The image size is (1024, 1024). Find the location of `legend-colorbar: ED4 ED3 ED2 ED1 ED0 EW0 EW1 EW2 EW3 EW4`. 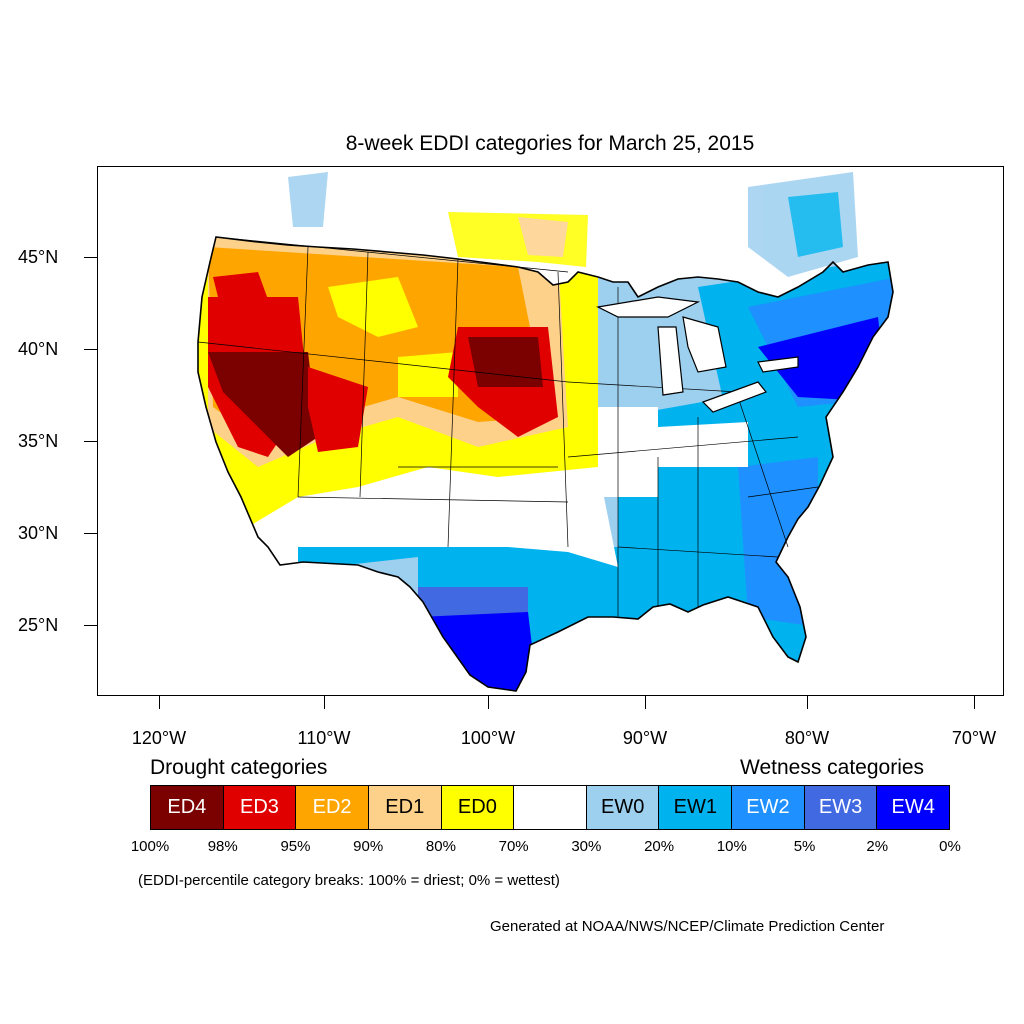

legend-colorbar: ED4 ED3 ED2 ED1 ED0 EW0 EW1 EW2 EW3 EW4 is located at coordinates (550, 807).